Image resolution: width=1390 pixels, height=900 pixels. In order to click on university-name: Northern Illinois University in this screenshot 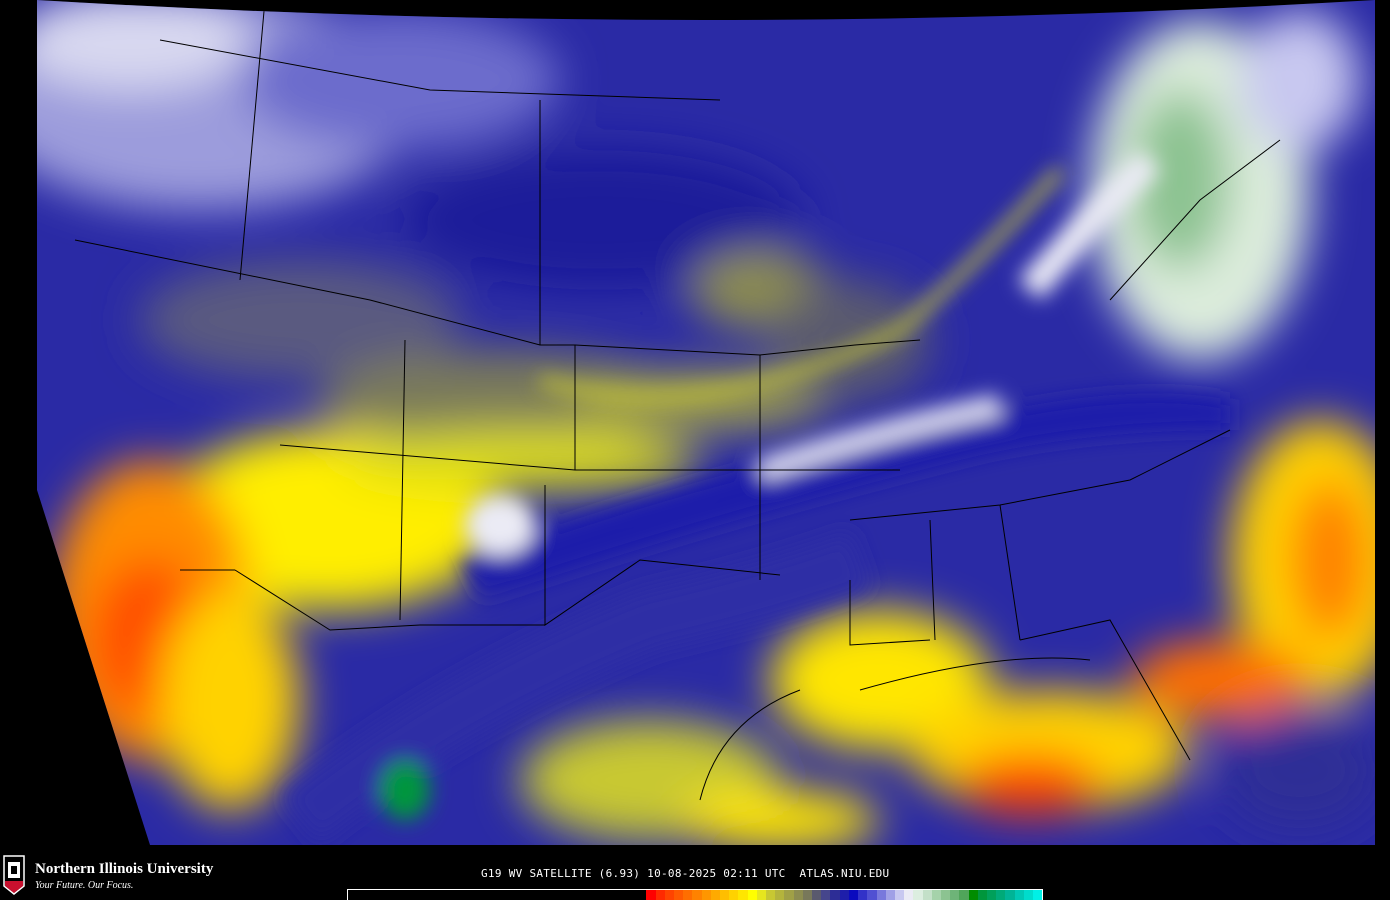, I will do `click(124, 869)`.